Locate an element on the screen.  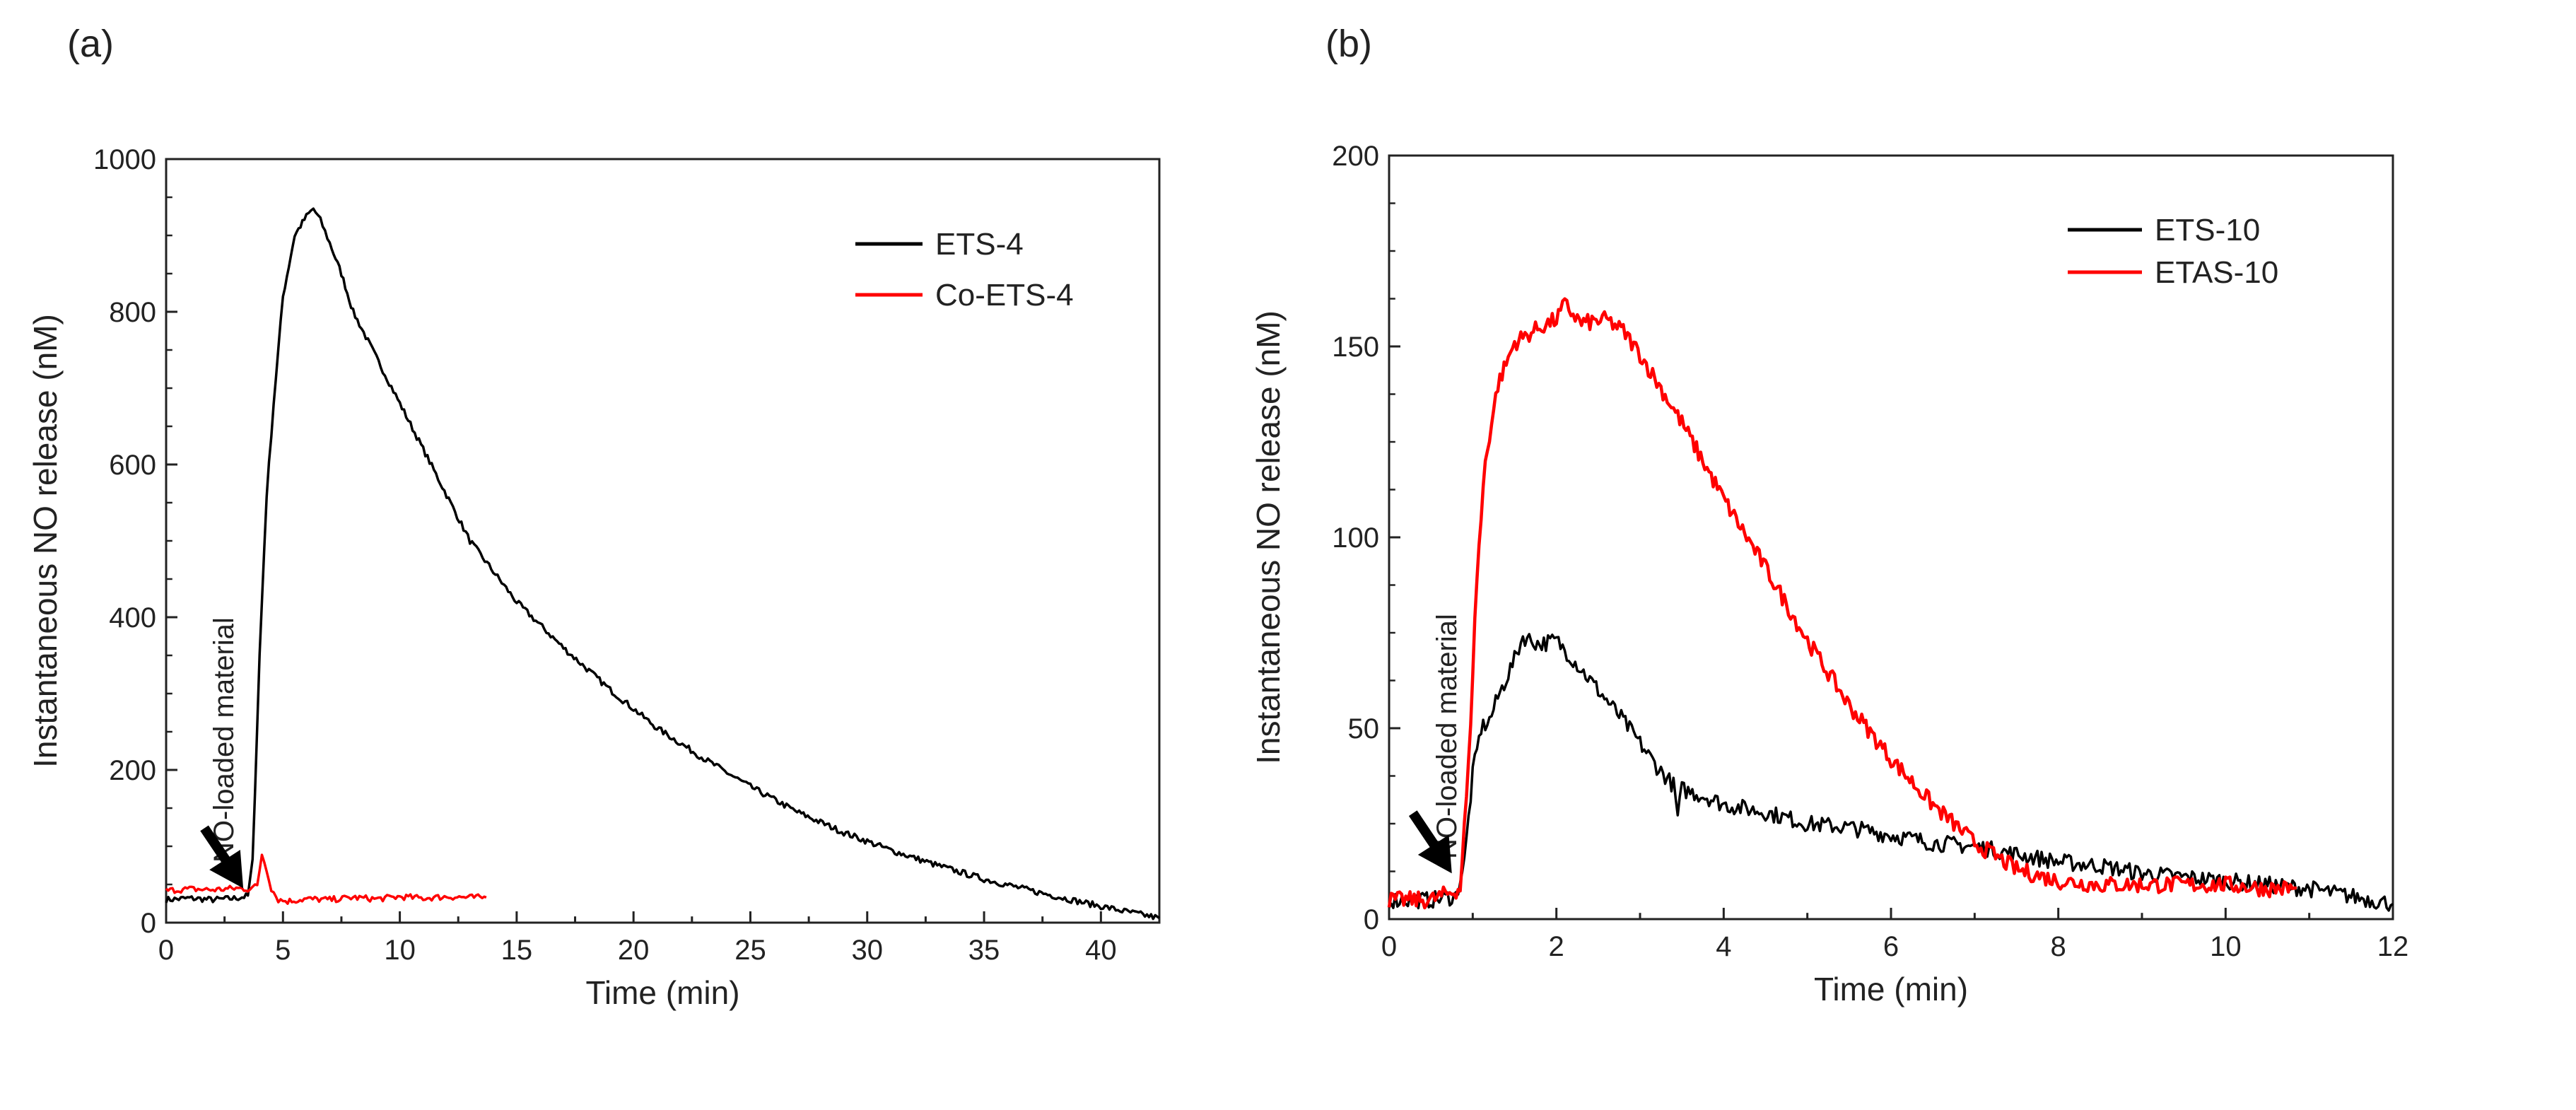
panel-label-a: (a) is located at coordinates (91, 44).